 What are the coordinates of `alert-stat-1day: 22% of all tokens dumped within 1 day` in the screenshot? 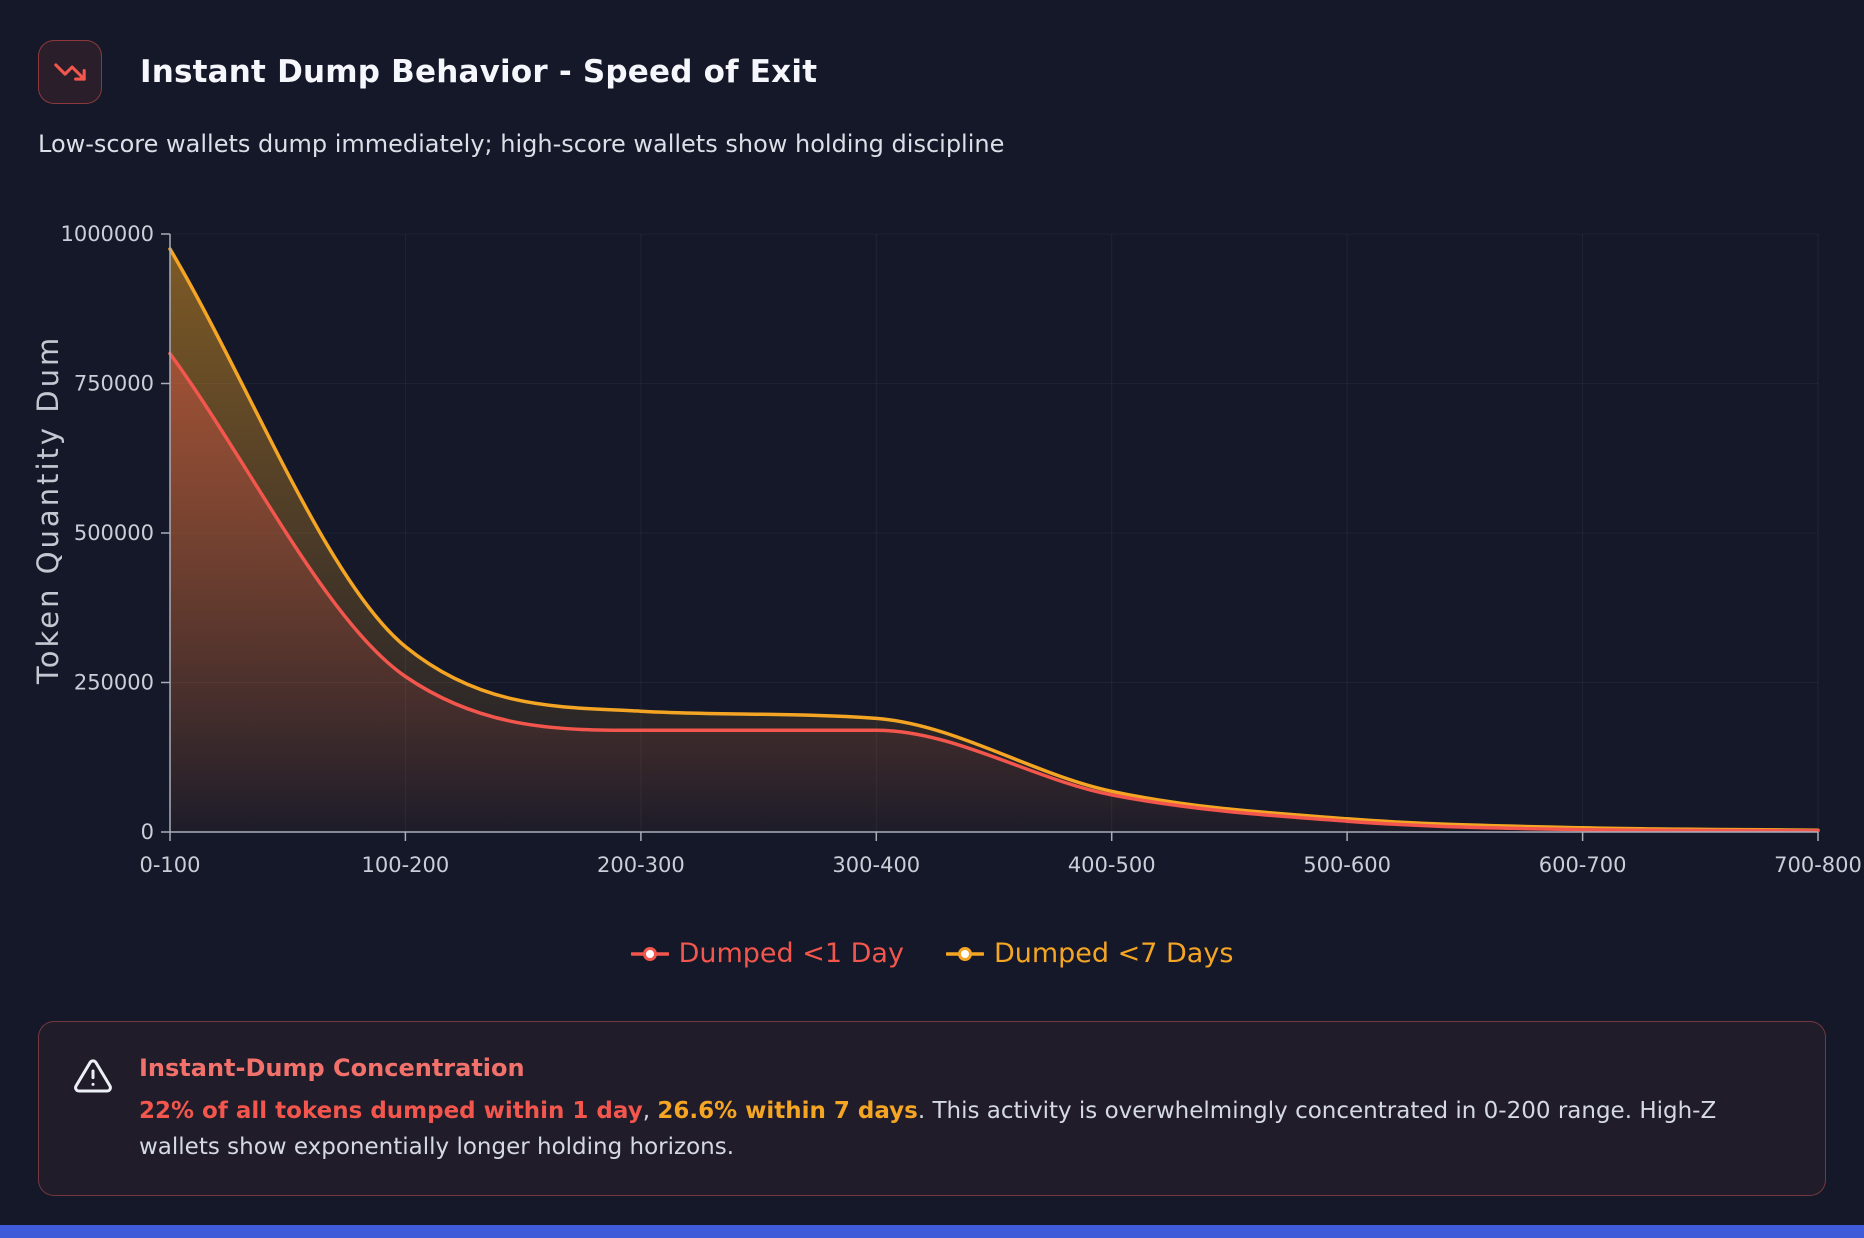 It's located at (391, 1111).